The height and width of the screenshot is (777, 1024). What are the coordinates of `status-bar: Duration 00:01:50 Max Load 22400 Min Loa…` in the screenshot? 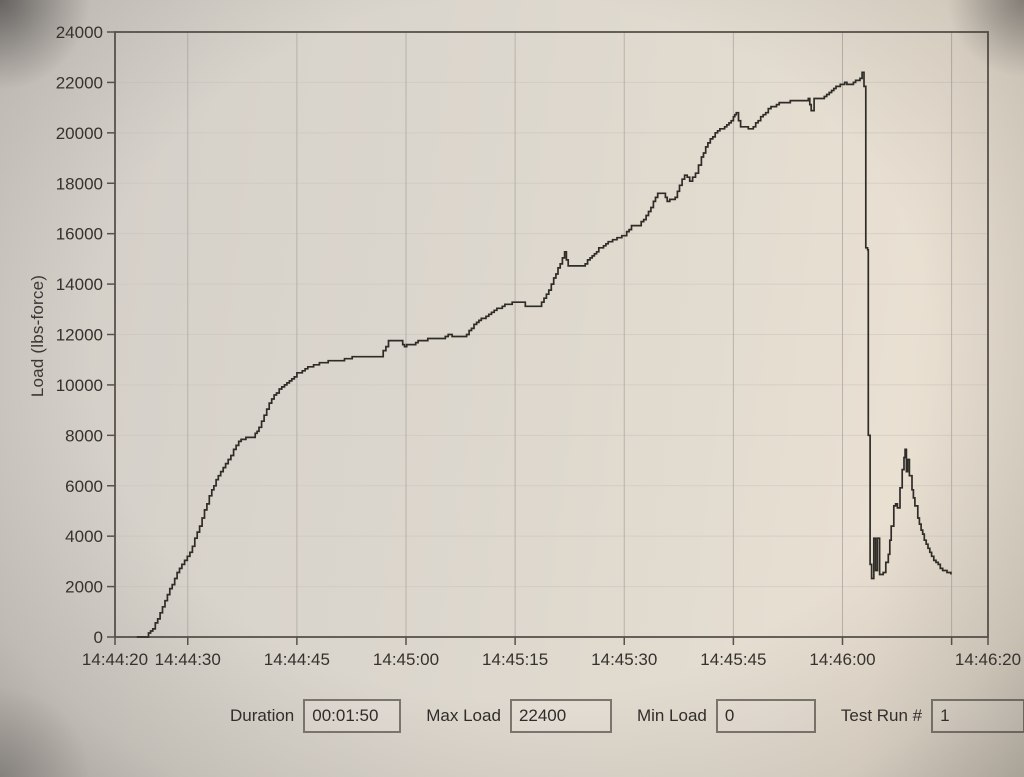 It's located at (512, 716).